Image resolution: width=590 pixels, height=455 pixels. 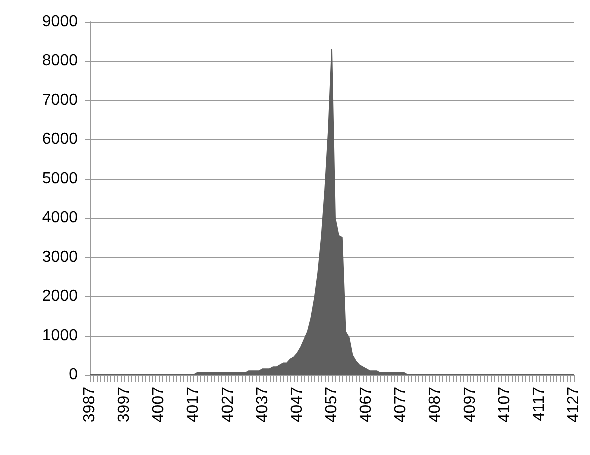 I want to click on x-tick-label: 4037, so click(x=263, y=404).